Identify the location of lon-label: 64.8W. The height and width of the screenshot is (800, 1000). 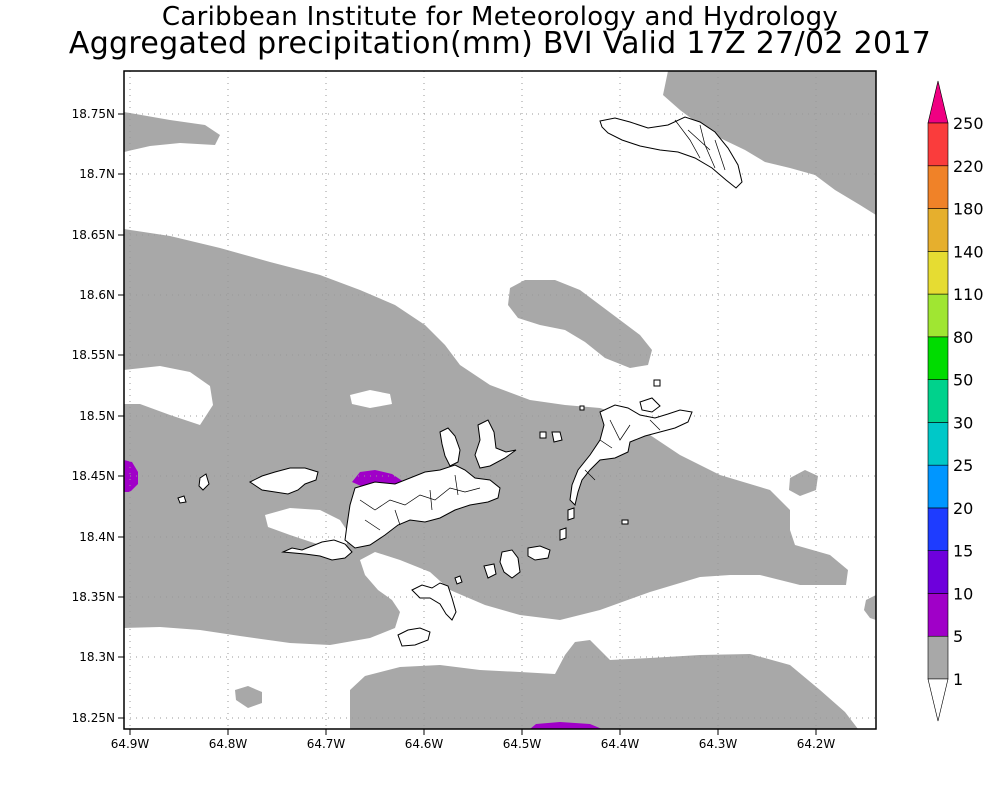
(228, 744).